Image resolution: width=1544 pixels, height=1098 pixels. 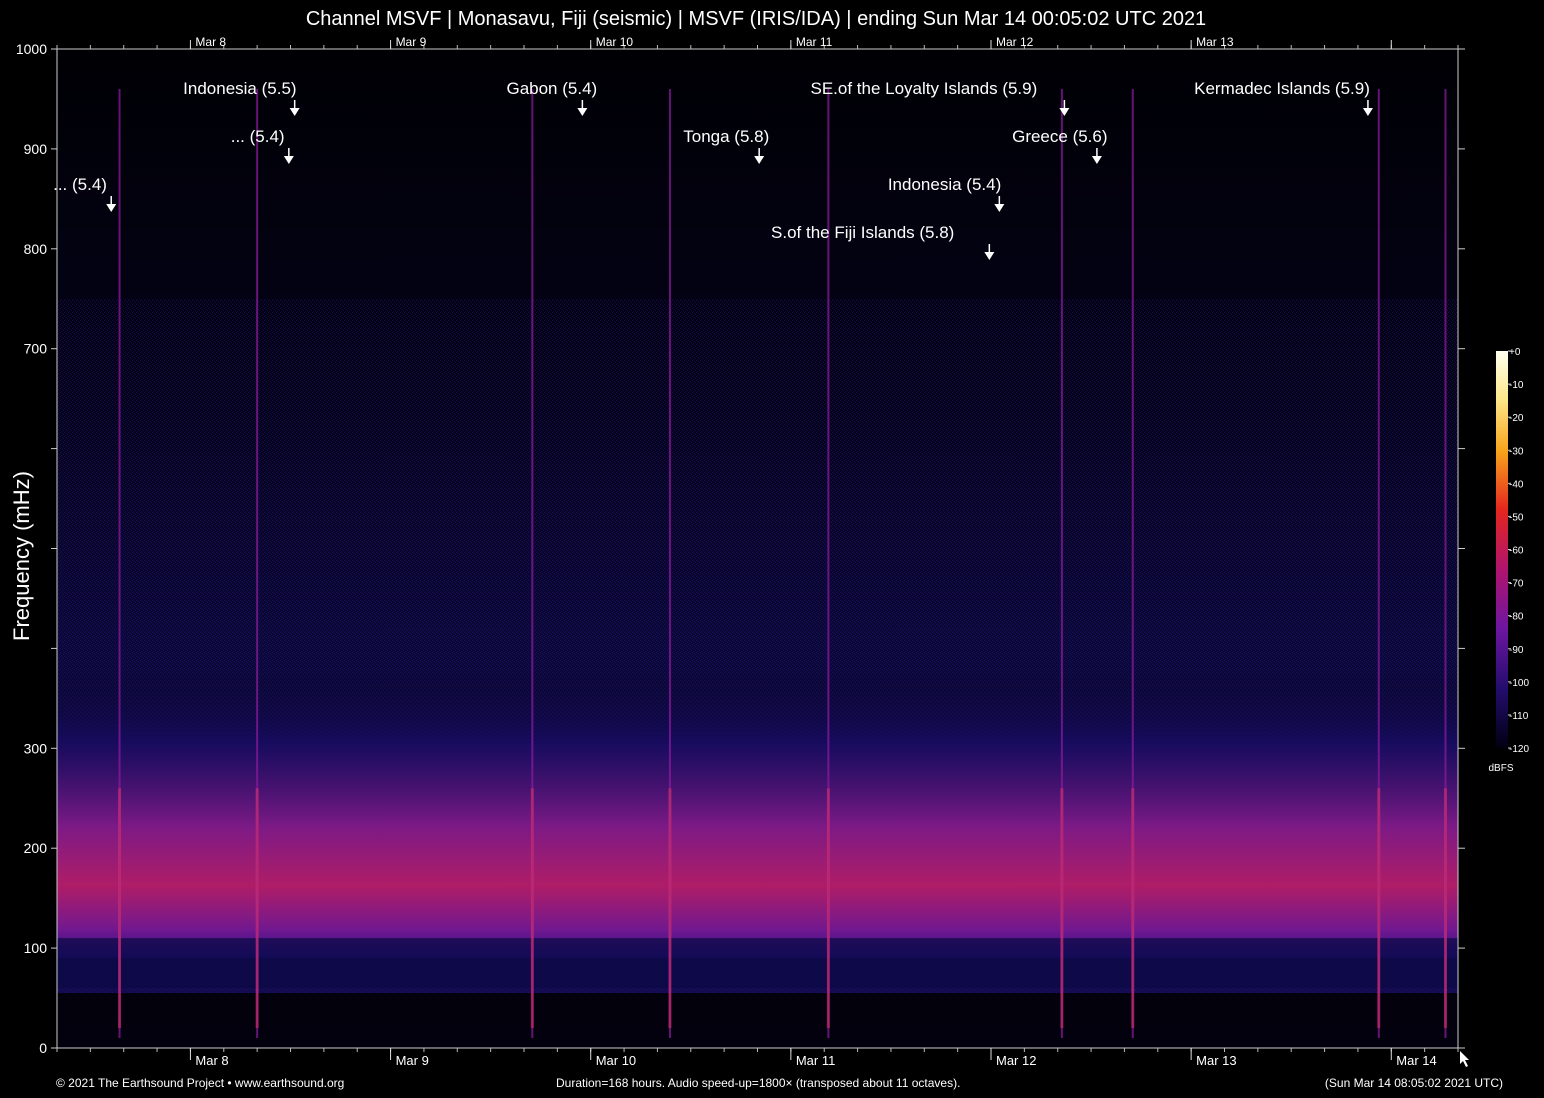 I want to click on y-tick-label: 1000, so click(x=31, y=49).